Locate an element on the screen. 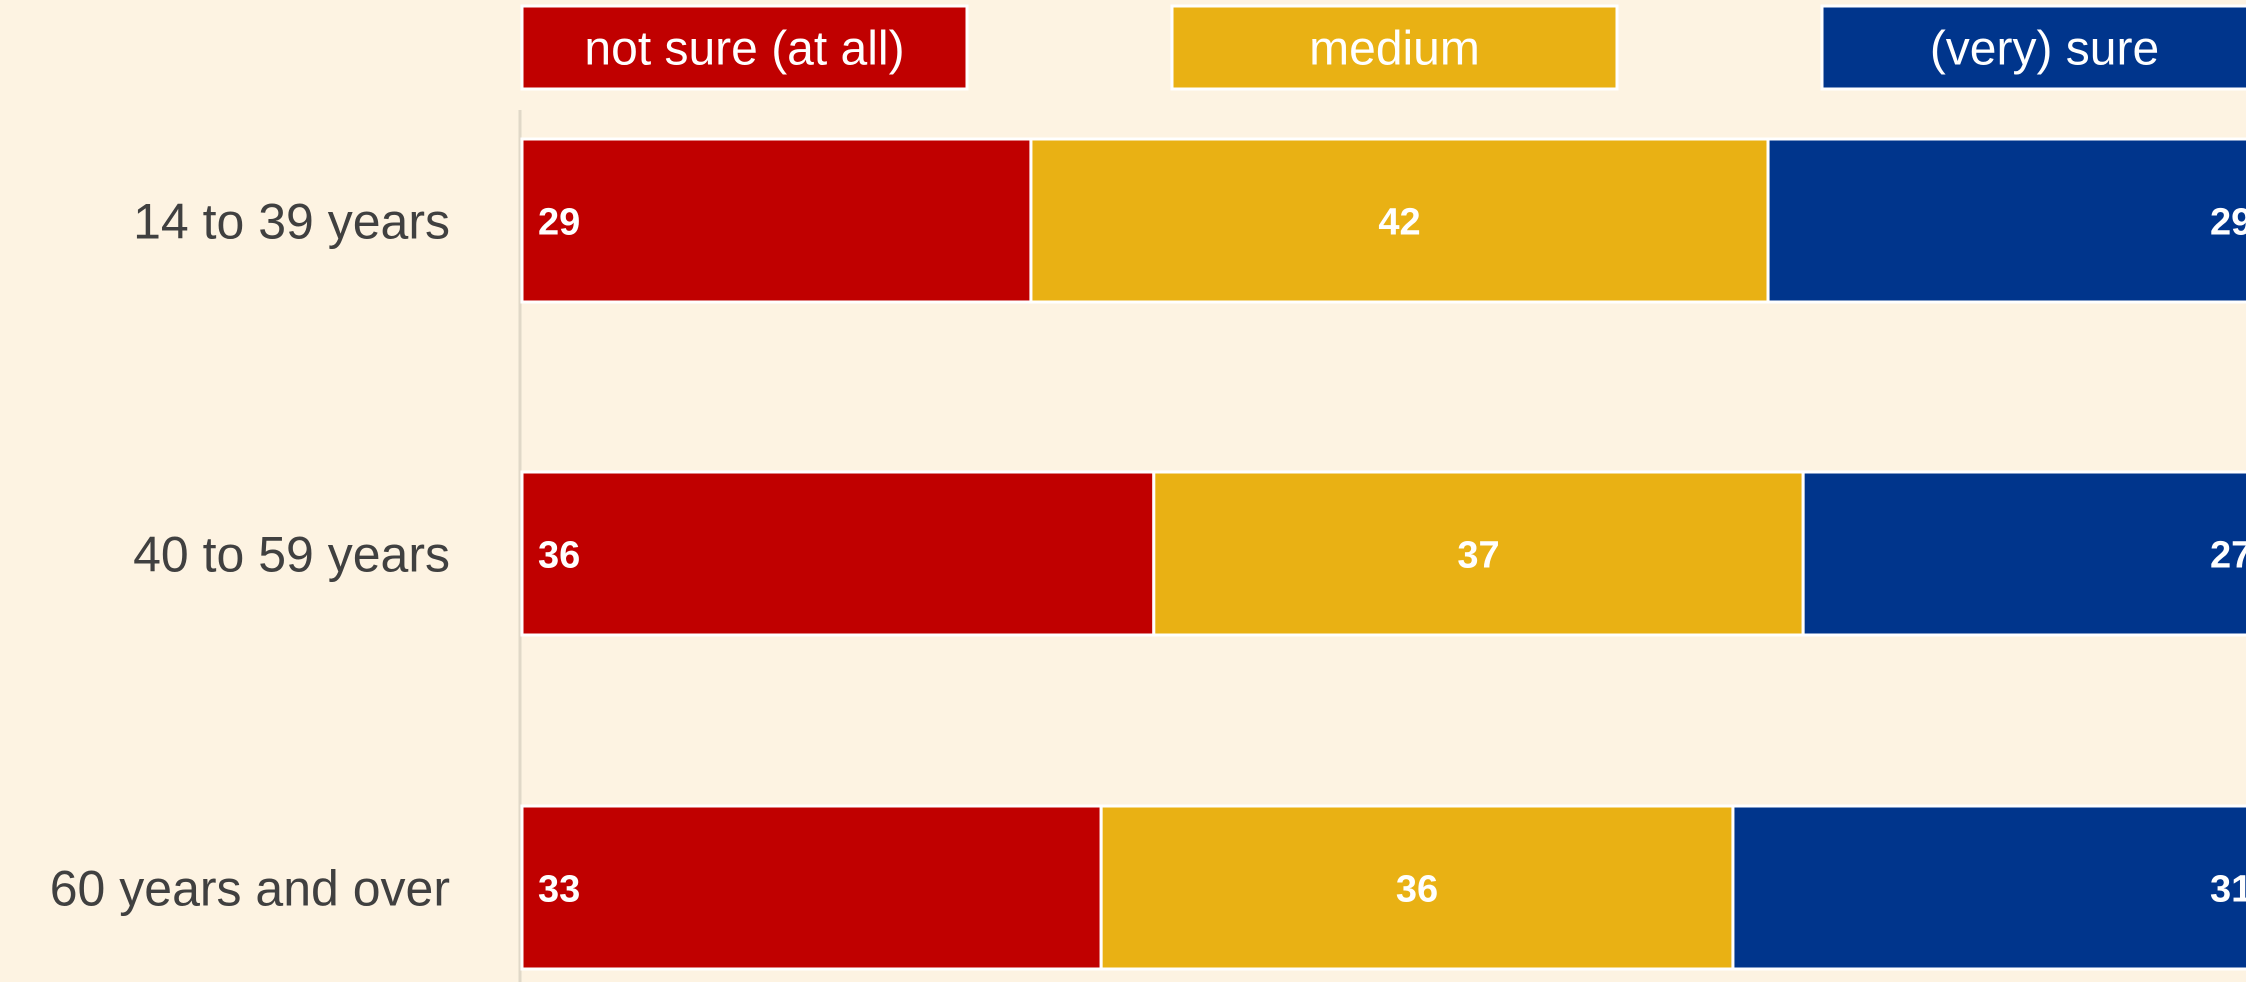 The image size is (2246, 982). legend-swatch-very-sure is located at coordinates (2033, 47).